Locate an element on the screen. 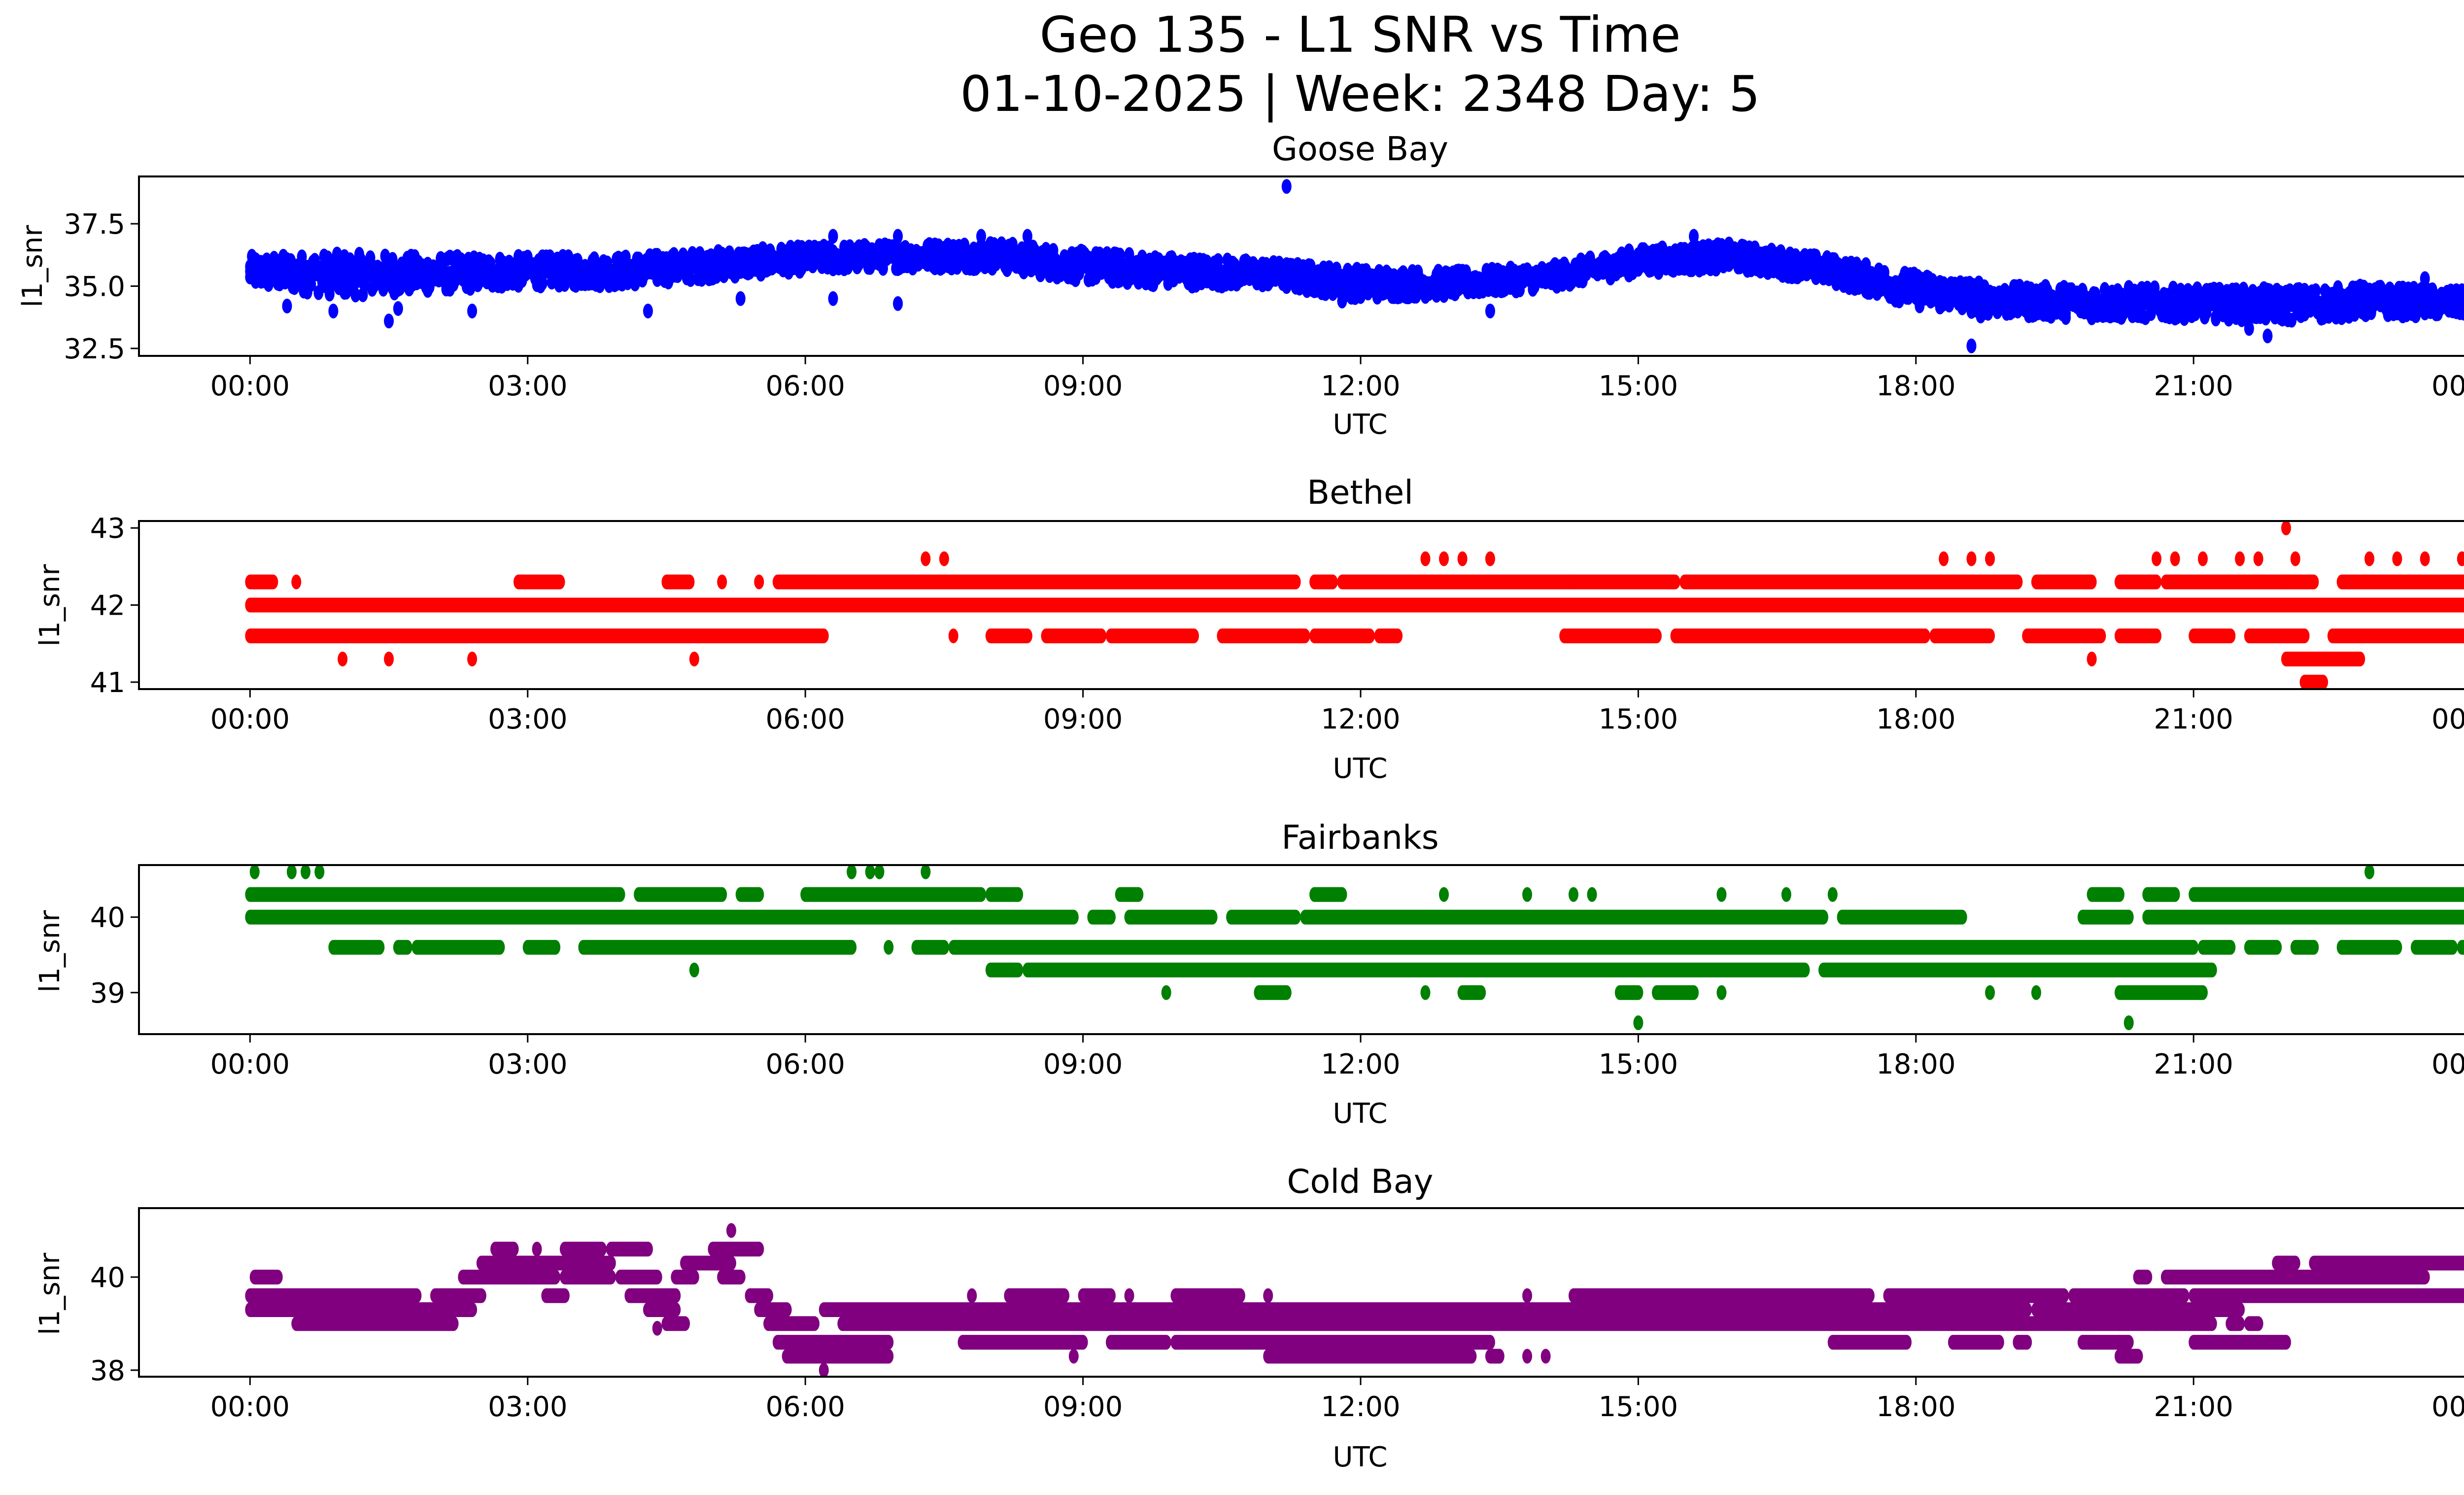 The height and width of the screenshot is (1495, 2464). x-tick-label: 06:00 is located at coordinates (805, 1407).